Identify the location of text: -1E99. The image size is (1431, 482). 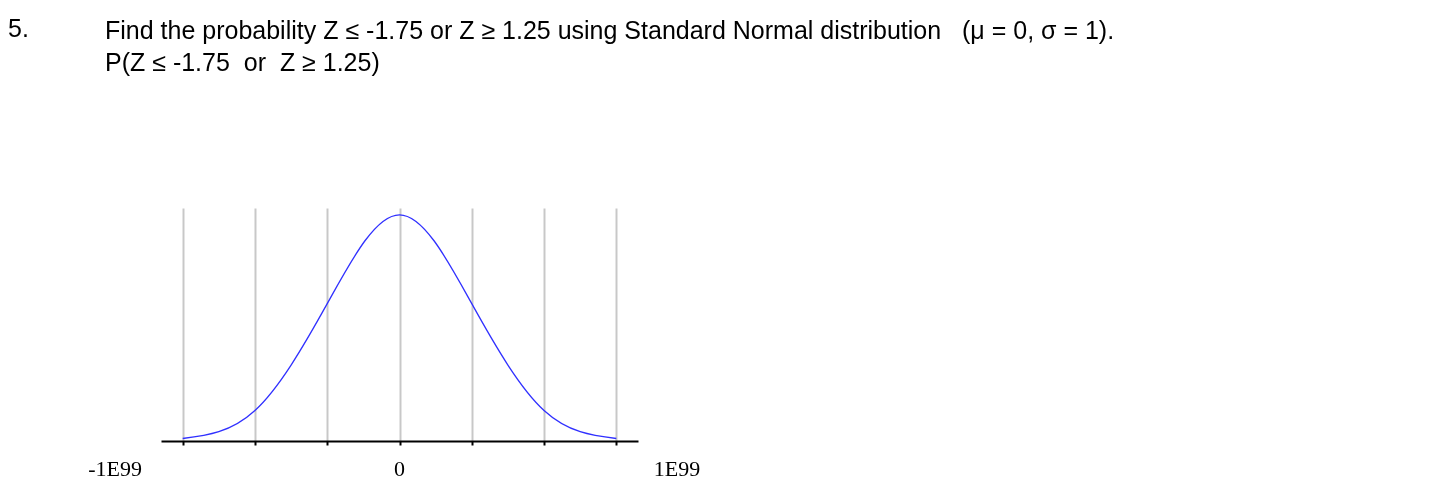
(115, 468).